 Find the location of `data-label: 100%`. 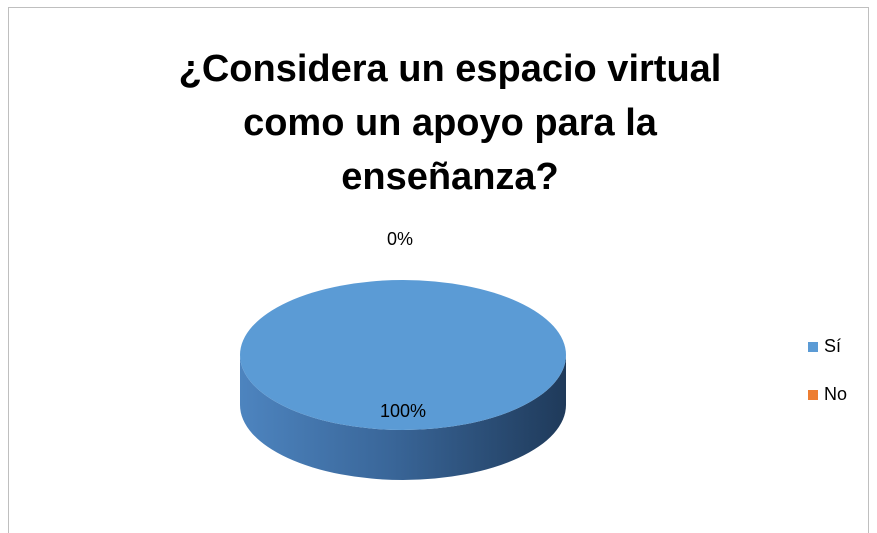

data-label: 100% is located at coordinates (403, 411).